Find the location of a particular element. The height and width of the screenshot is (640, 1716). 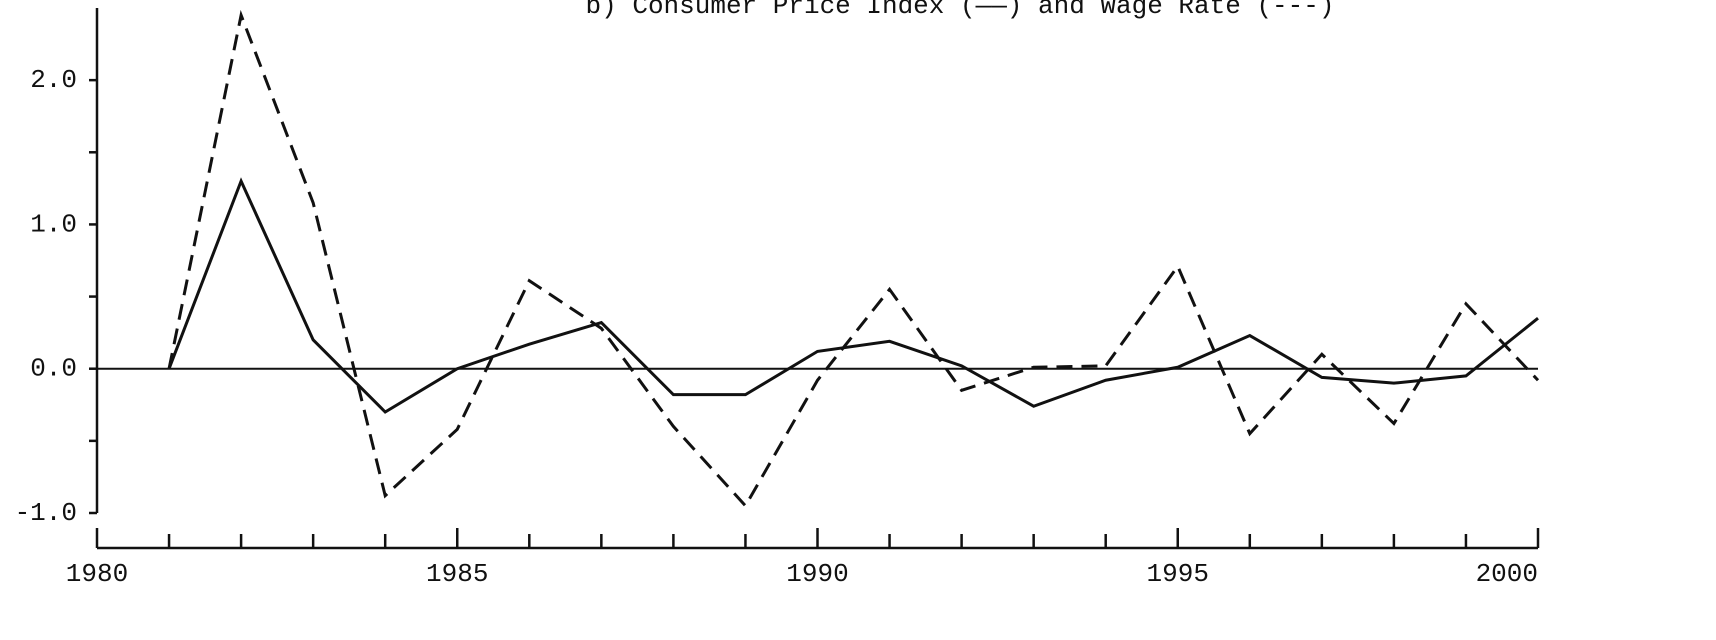

y-tick-label: 1.0 is located at coordinates (53, 224).